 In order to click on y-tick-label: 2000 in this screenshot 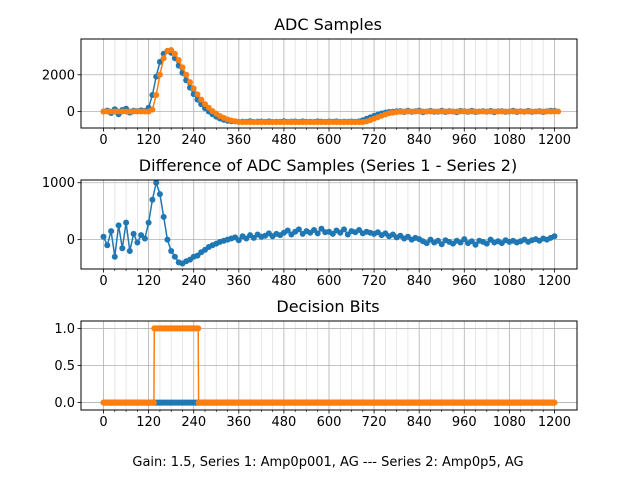, I will do `click(58, 75)`.